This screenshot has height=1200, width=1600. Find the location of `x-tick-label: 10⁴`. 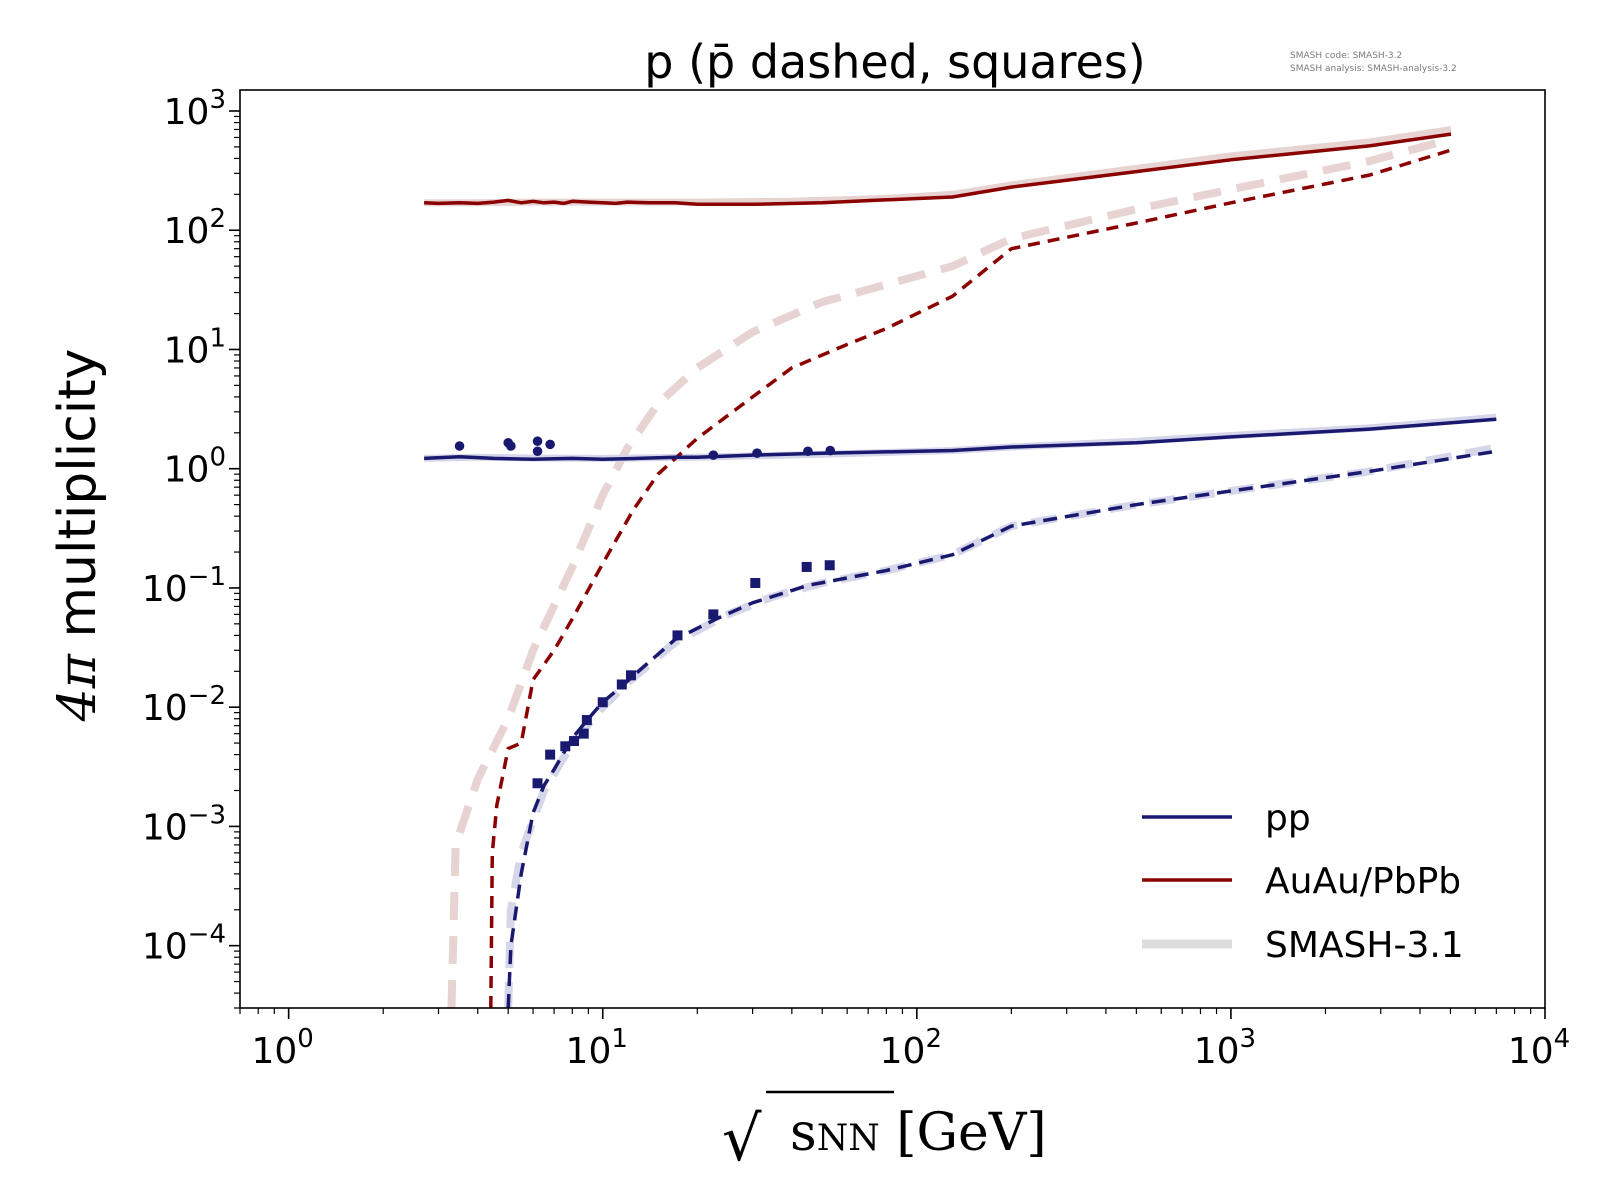

x-tick-label: 10⁴ is located at coordinates (1539, 1048).